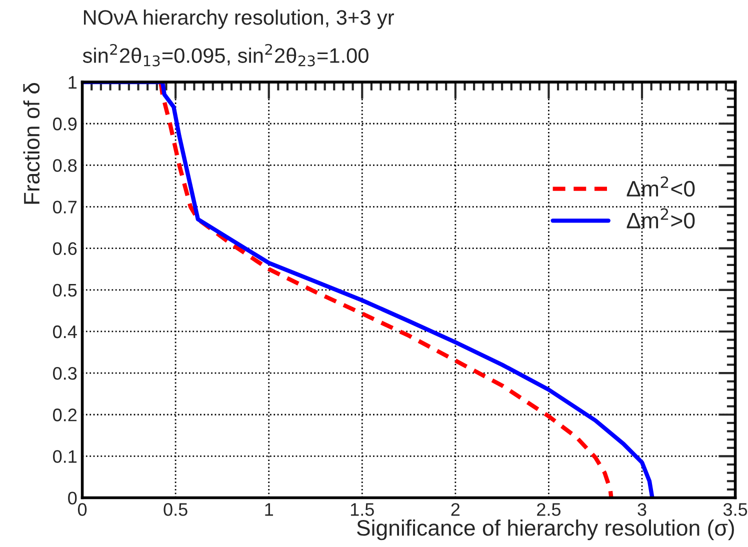  I want to click on x-tick-label: 3.5, so click(735, 509).